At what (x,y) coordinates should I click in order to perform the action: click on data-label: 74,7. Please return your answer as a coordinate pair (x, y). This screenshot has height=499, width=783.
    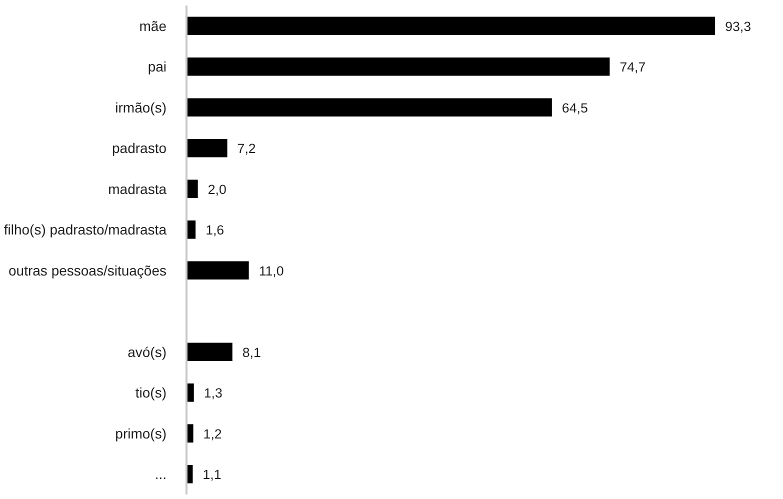
    Looking at the image, I should click on (633, 67).